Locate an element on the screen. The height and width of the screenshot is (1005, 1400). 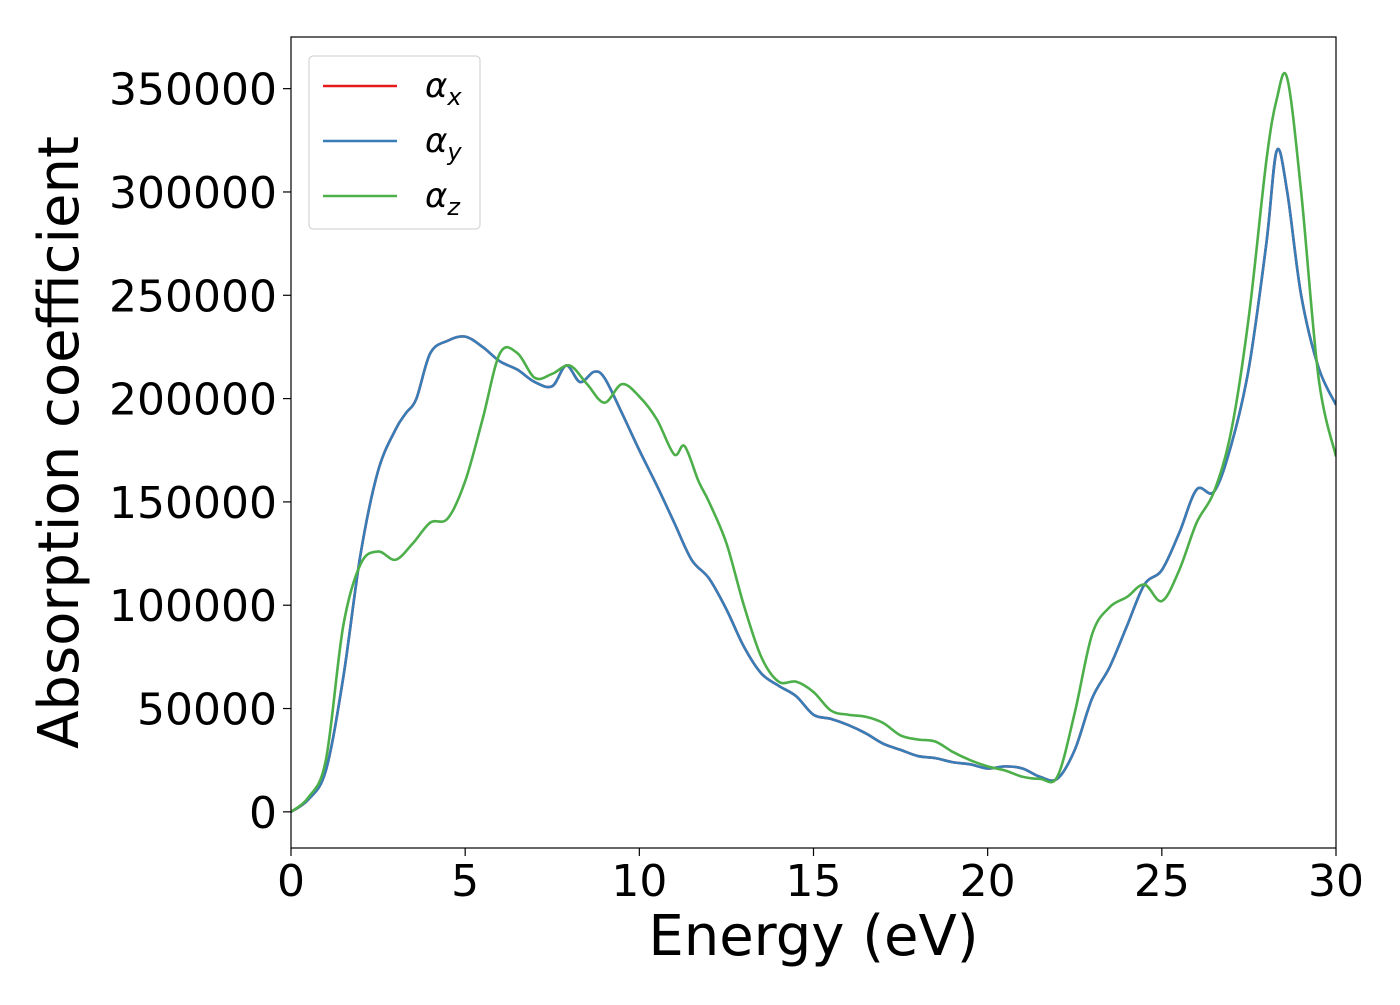
x-axis-title: Energy (eV) is located at coordinates (813, 936).